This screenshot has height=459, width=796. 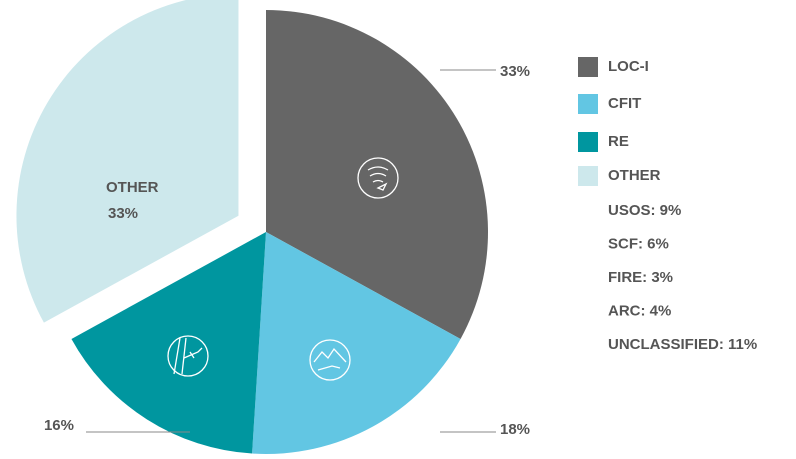 I want to click on breakdown-item: FIRE: 3%, so click(x=640, y=277).